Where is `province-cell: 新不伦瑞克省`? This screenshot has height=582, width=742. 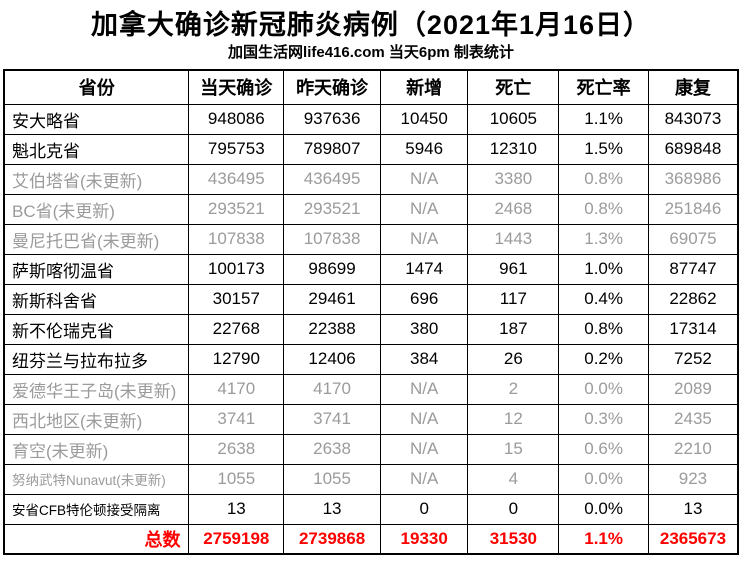
province-cell: 新不伦瑞克省 is located at coordinates (96, 329).